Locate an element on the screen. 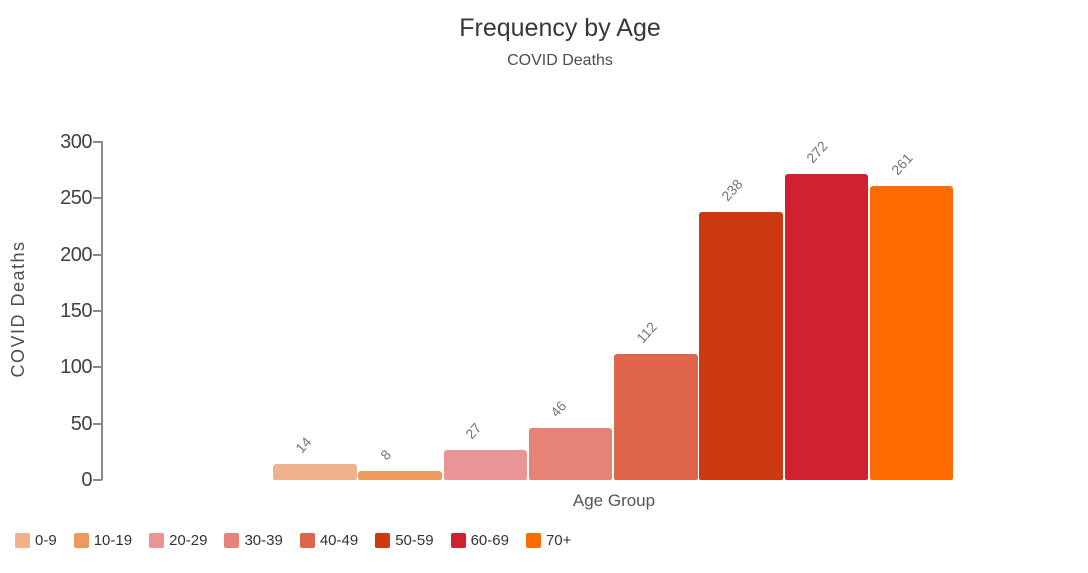  bar-value-label: 112 is located at coordinates (646, 332).